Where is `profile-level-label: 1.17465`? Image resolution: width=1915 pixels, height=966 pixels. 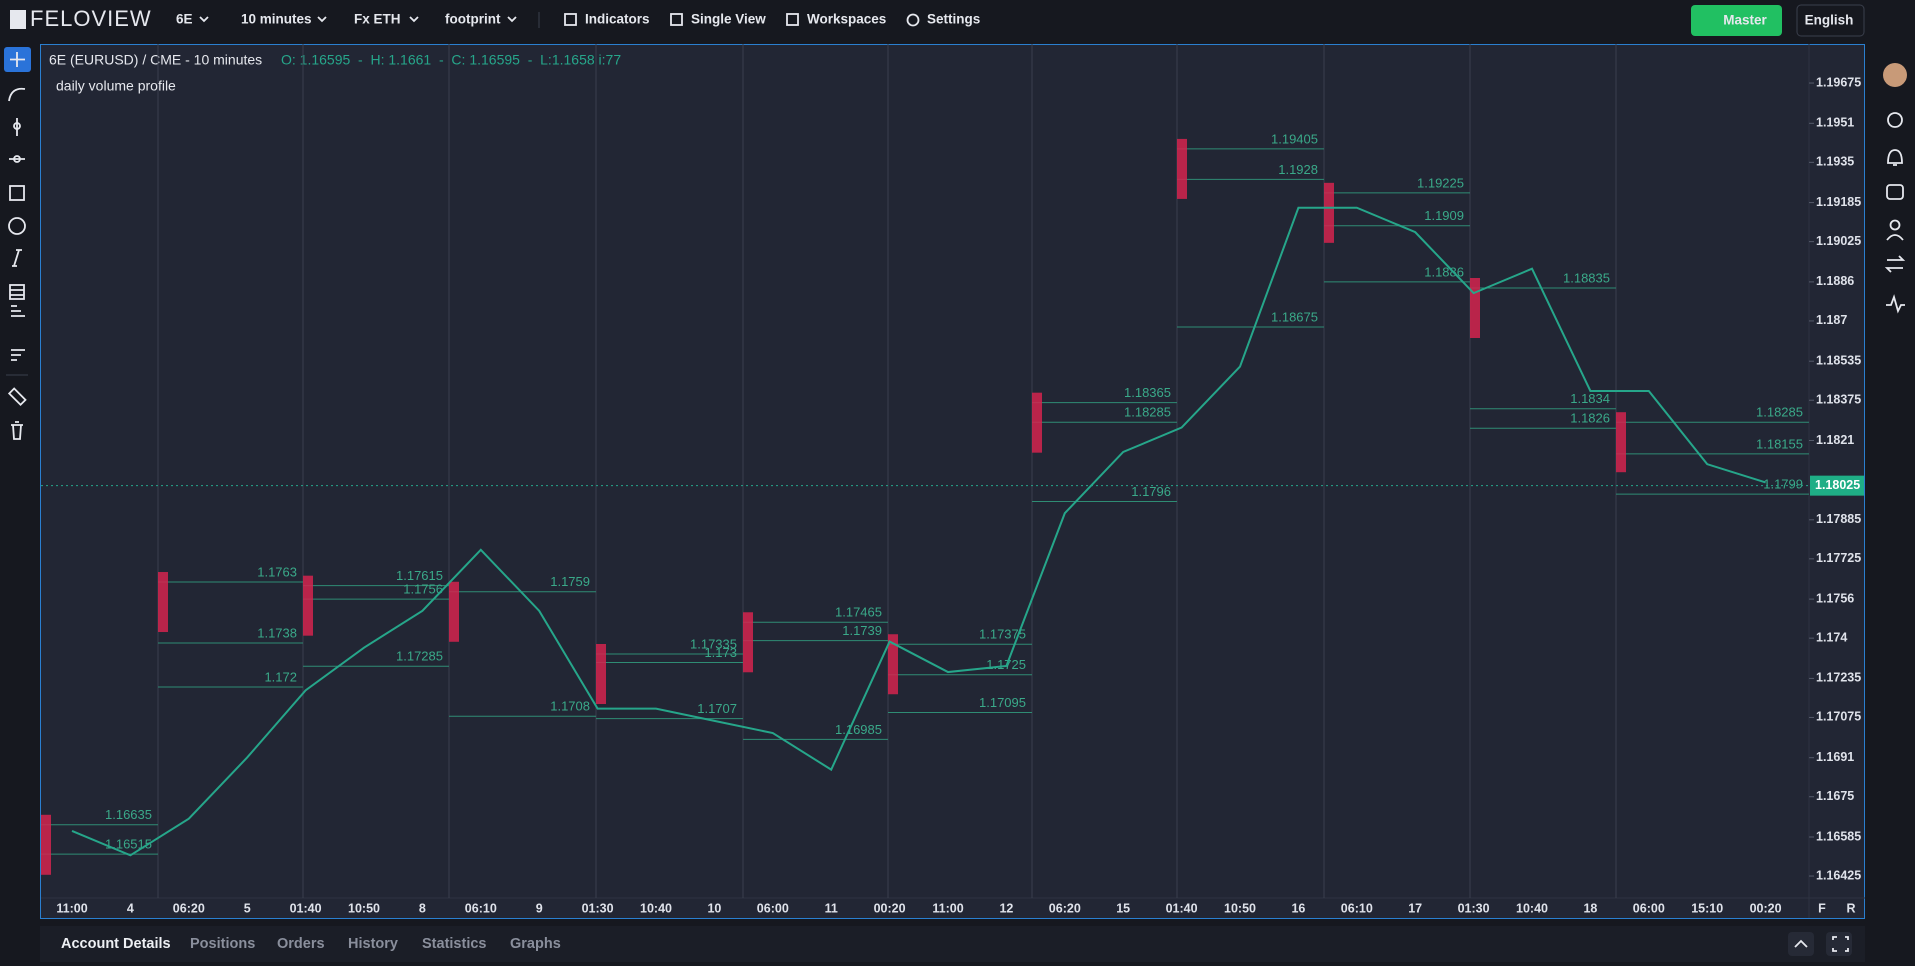 profile-level-label: 1.17465 is located at coordinates (858, 612).